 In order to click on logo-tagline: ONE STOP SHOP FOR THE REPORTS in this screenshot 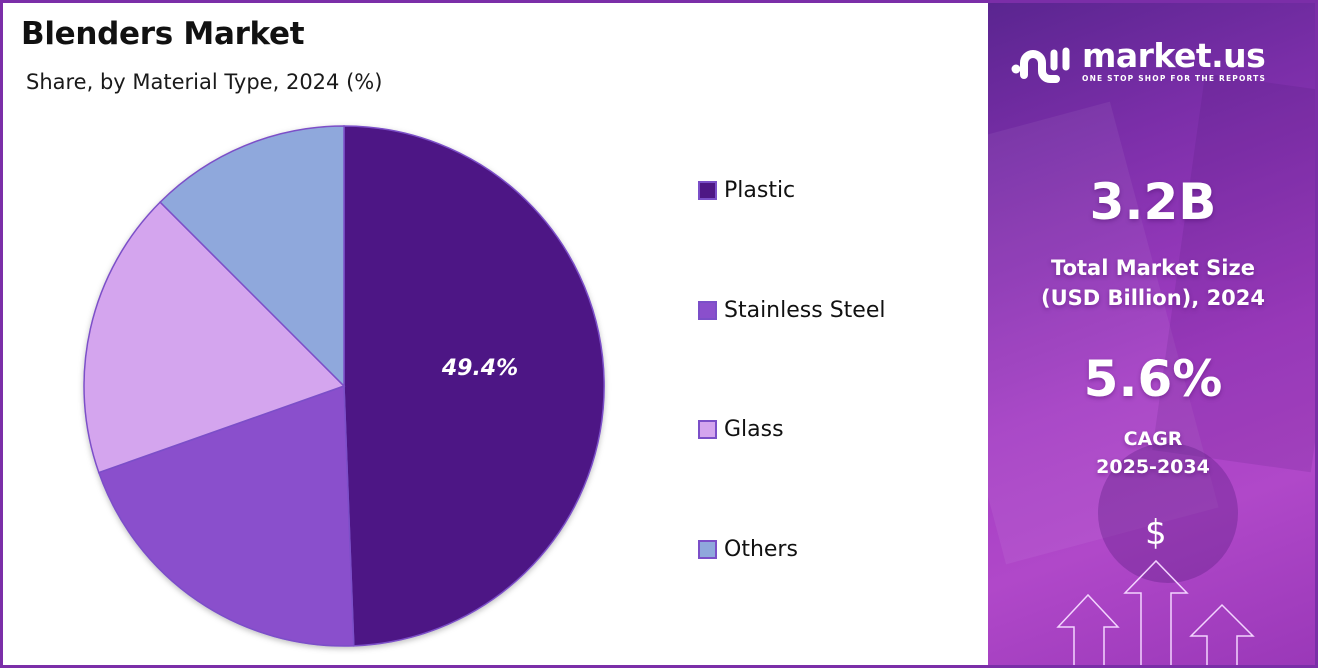, I will do `click(1174, 78)`.